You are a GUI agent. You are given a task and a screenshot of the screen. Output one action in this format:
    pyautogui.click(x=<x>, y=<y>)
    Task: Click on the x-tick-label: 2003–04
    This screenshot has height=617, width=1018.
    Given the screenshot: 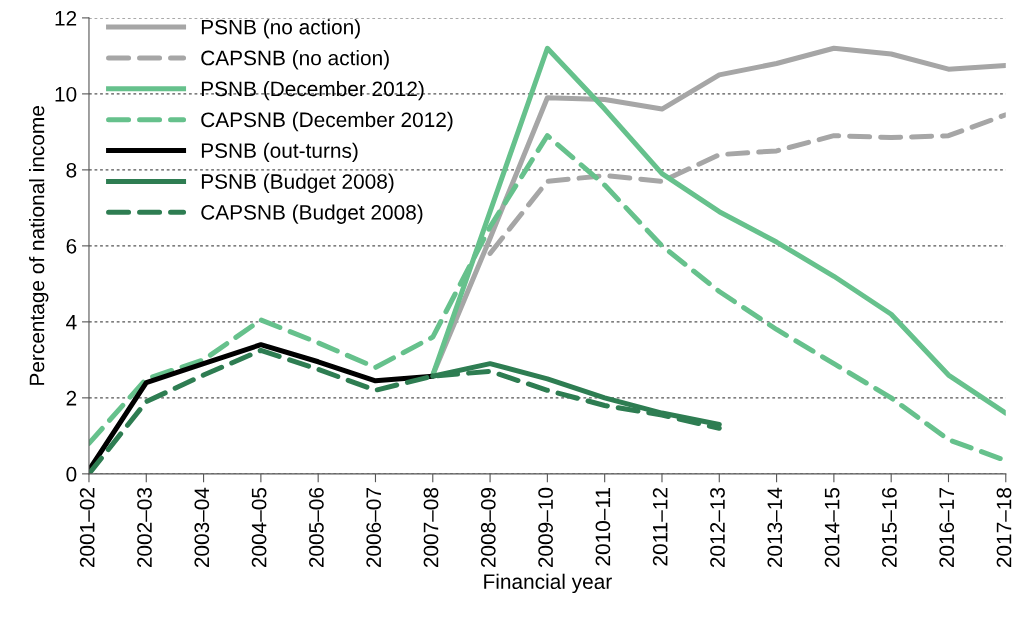 What is the action you would take?
    pyautogui.click(x=202, y=527)
    